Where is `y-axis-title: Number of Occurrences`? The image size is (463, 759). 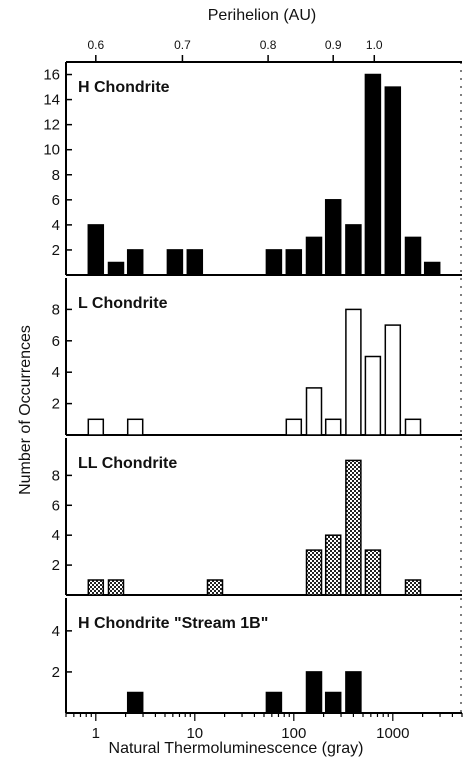 y-axis-title: Number of Occurrences is located at coordinates (25, 410).